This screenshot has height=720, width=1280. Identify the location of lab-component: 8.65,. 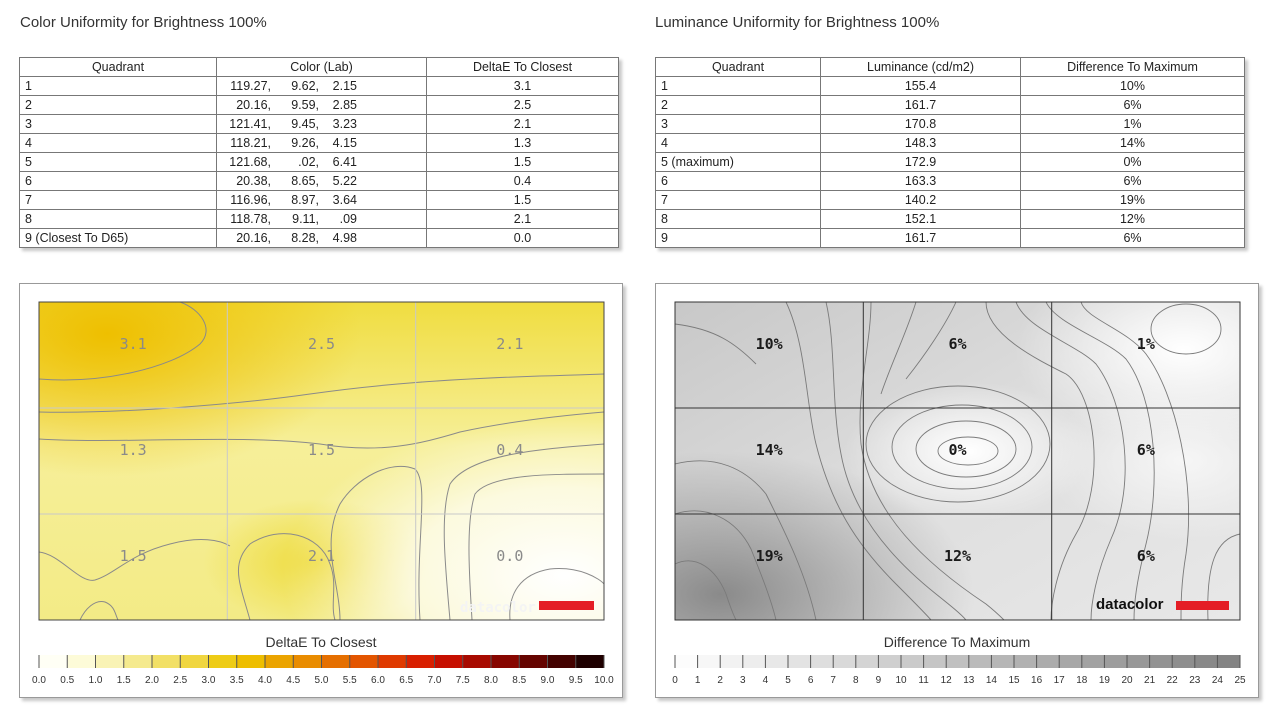
(305, 181).